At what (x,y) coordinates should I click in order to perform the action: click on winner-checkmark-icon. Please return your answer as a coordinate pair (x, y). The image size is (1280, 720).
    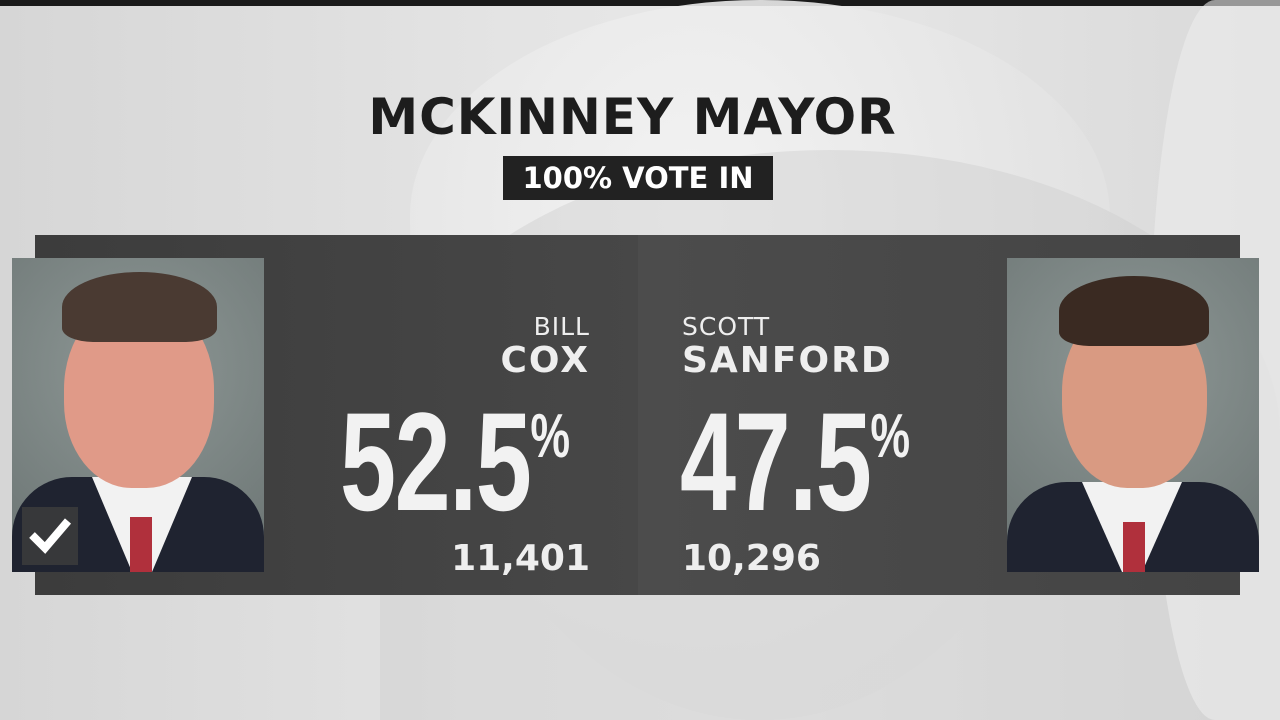
    Looking at the image, I should click on (50, 536).